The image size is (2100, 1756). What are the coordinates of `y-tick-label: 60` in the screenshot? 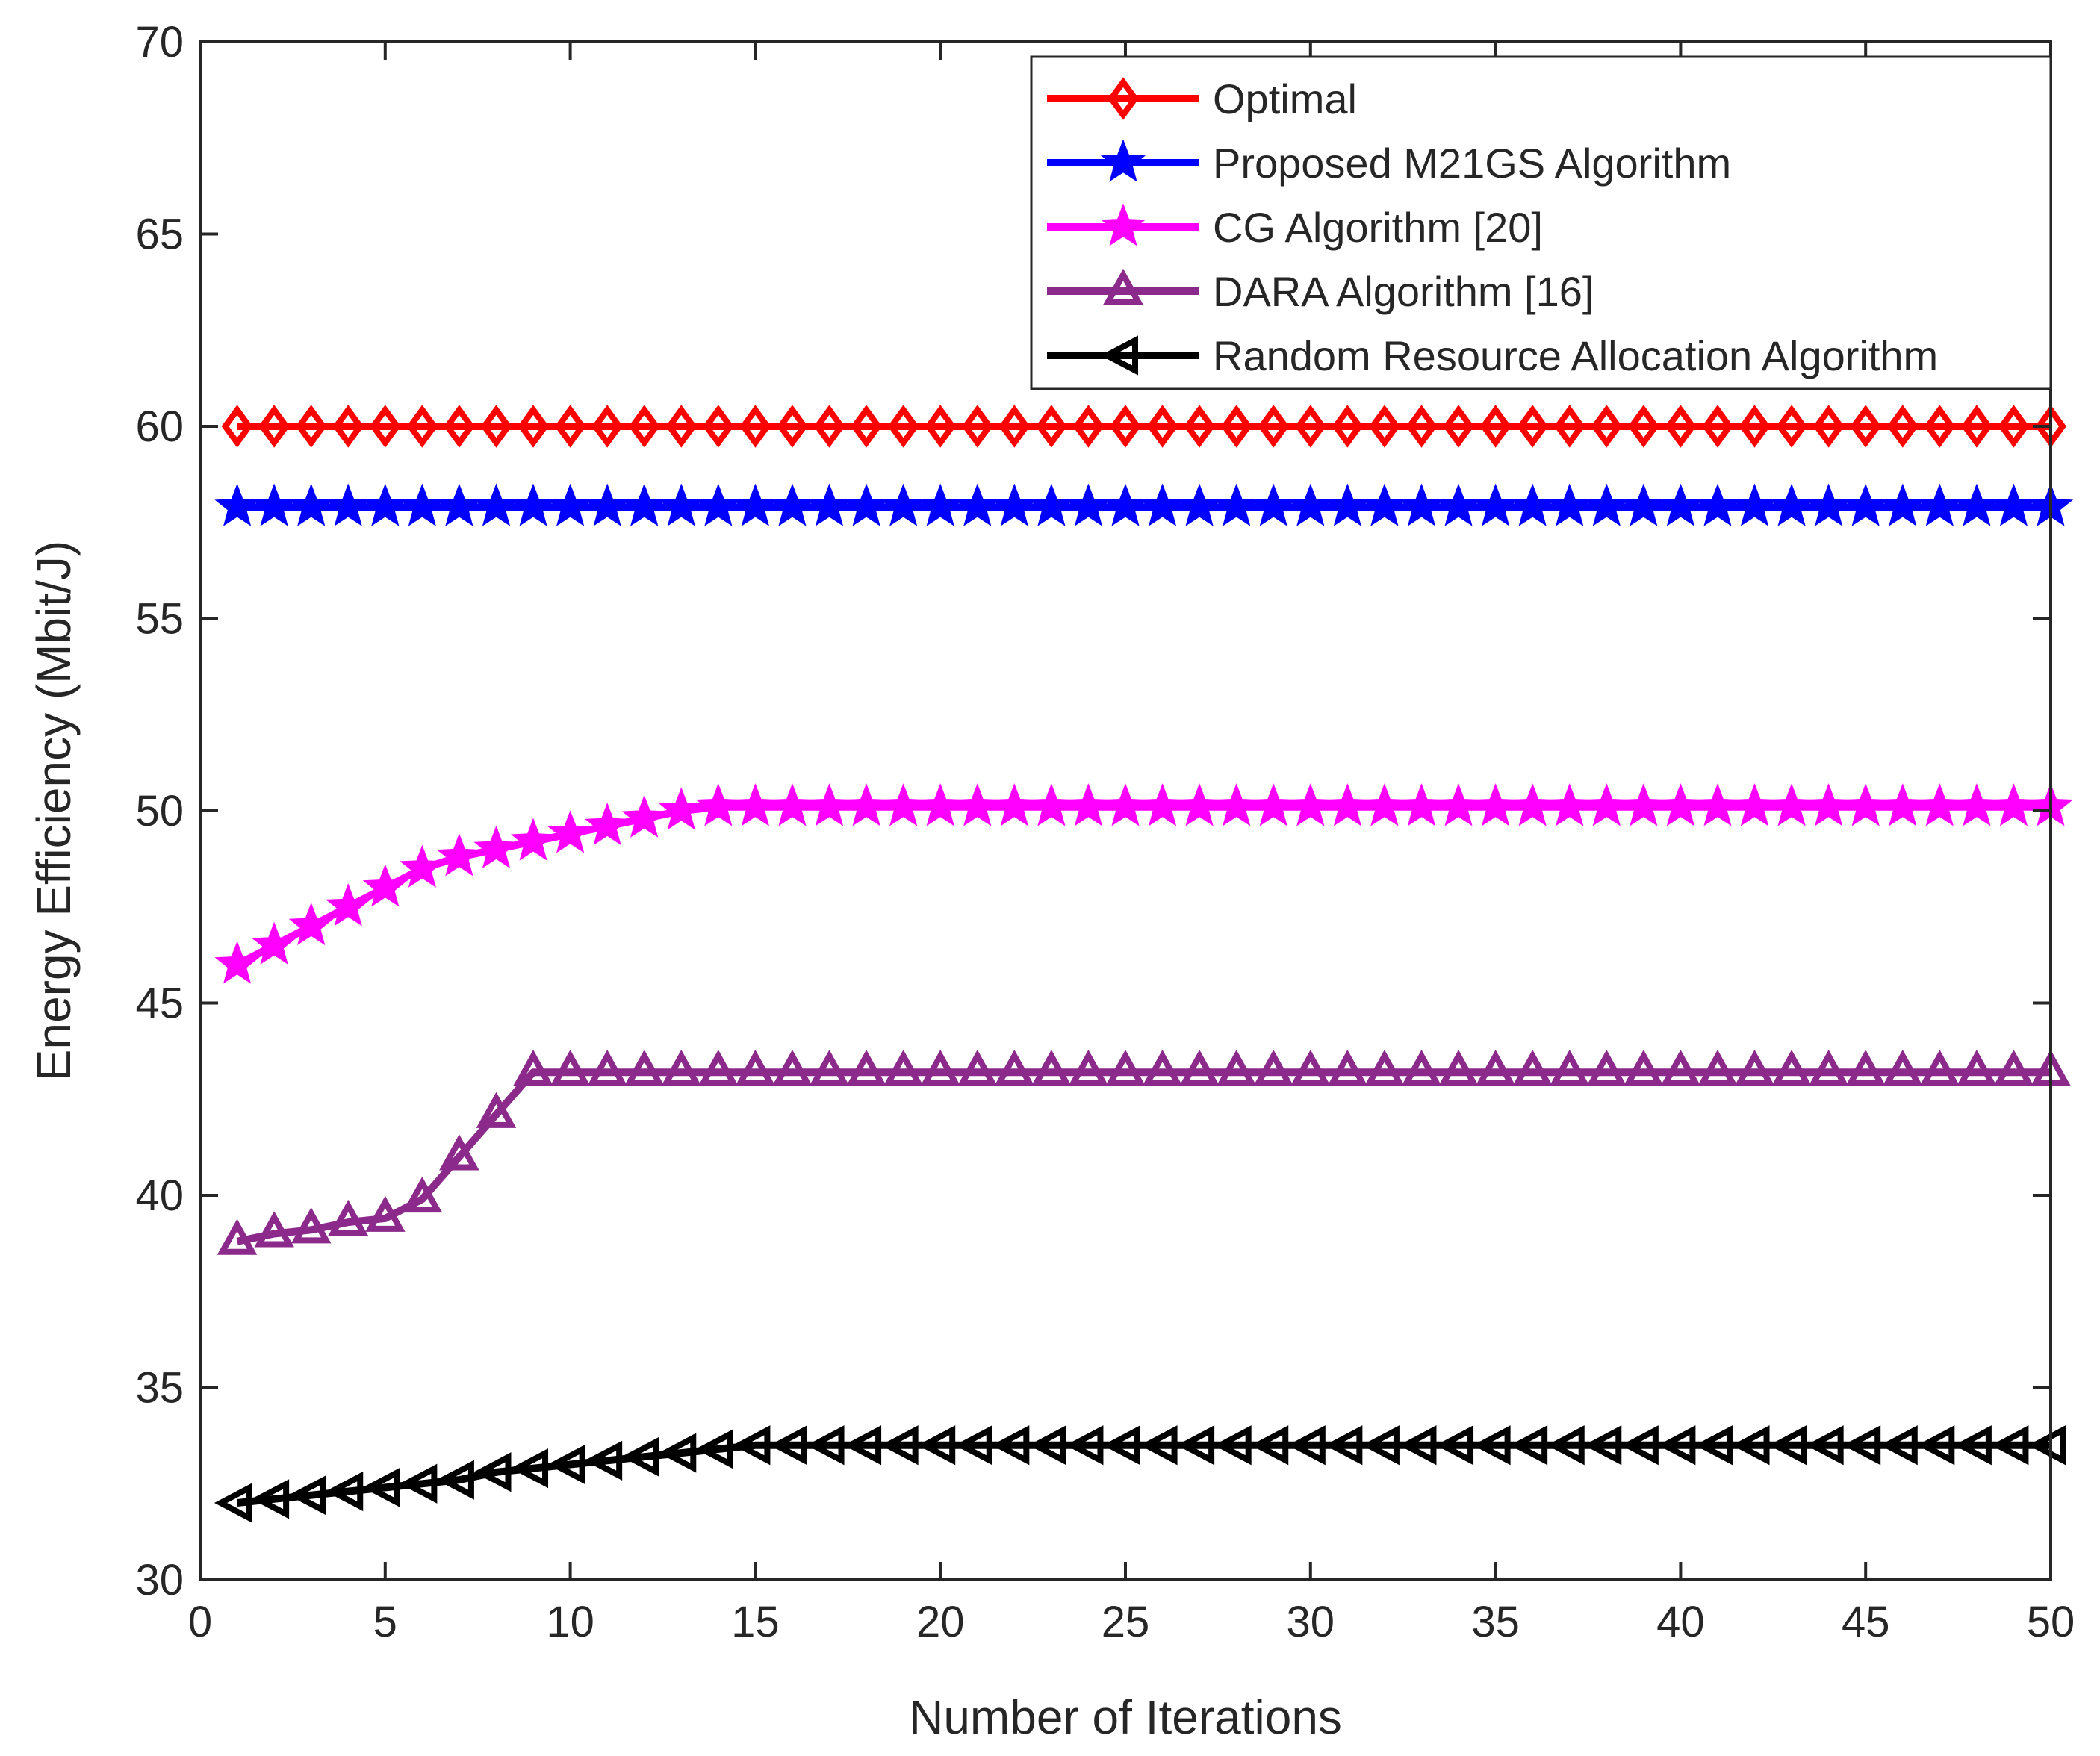 It's located at (159, 426).